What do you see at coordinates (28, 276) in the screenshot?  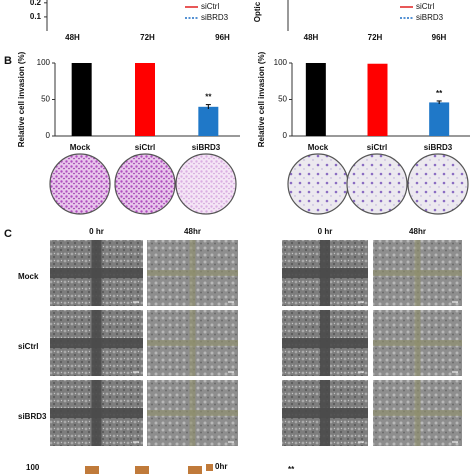 I see `row-label: Mock` at bounding box center [28, 276].